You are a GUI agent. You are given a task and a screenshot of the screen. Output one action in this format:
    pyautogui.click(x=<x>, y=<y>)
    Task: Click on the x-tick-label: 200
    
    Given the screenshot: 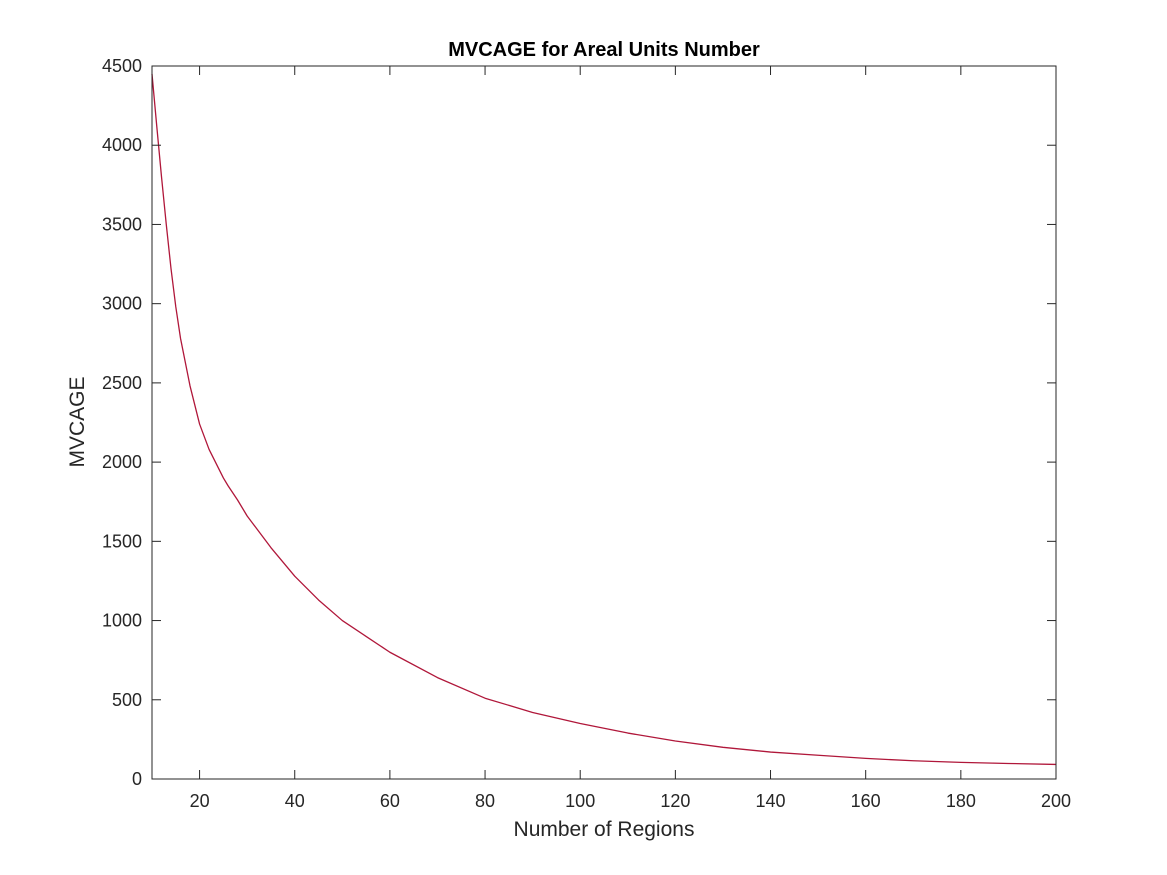 What is the action you would take?
    pyautogui.click(x=1056, y=801)
    